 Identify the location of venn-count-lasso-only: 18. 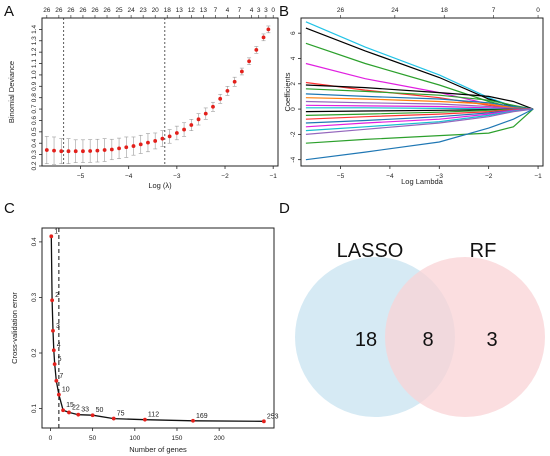
(366, 340).